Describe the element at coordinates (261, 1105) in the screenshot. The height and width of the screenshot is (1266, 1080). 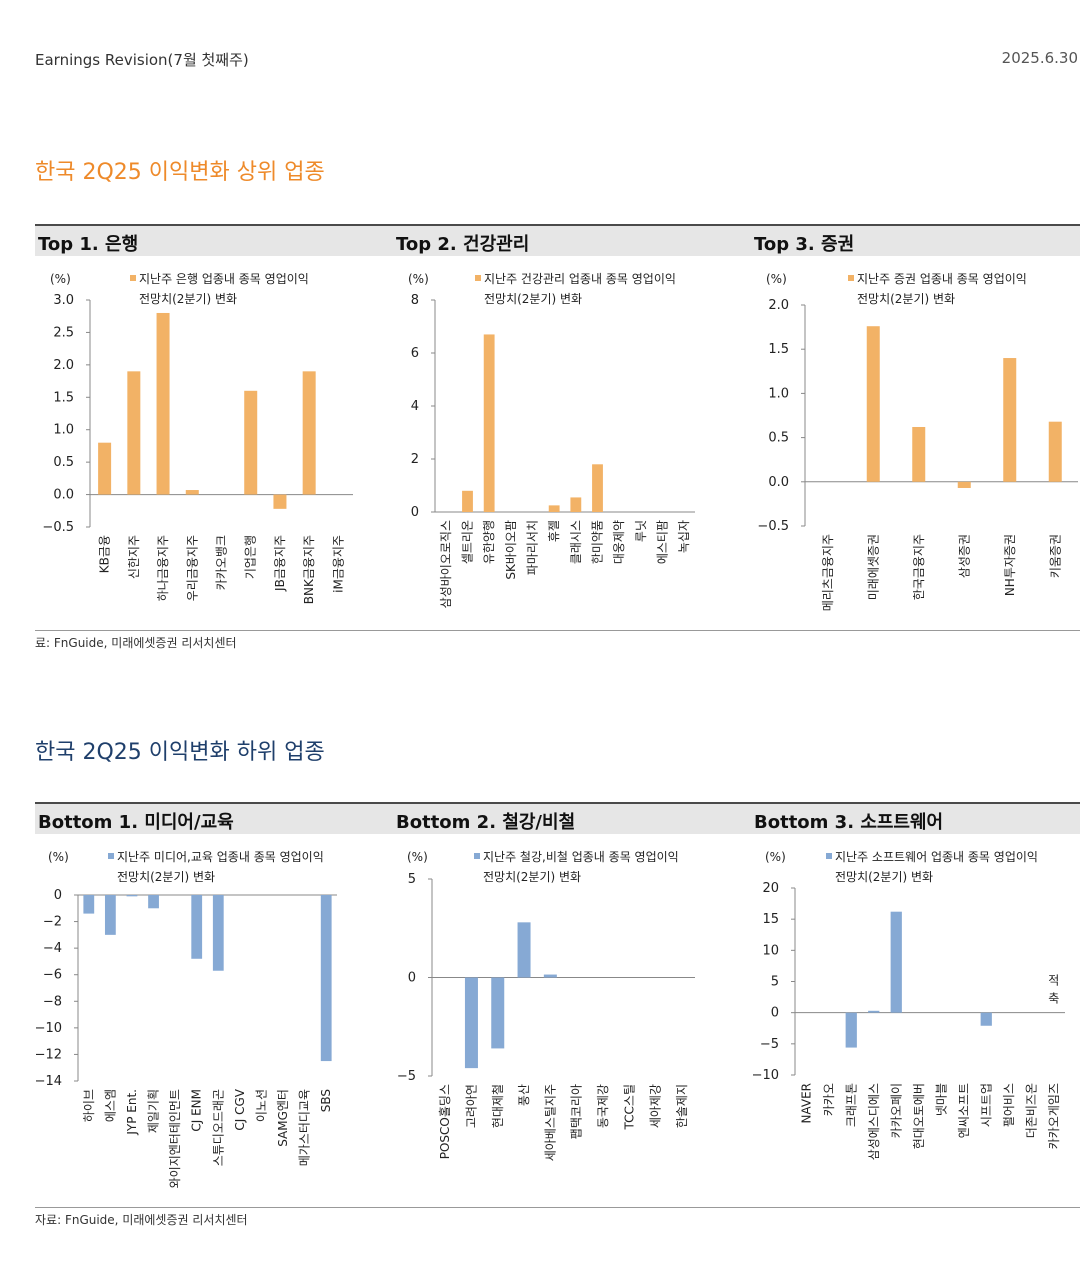
I see `category-label: 이노션` at that location.